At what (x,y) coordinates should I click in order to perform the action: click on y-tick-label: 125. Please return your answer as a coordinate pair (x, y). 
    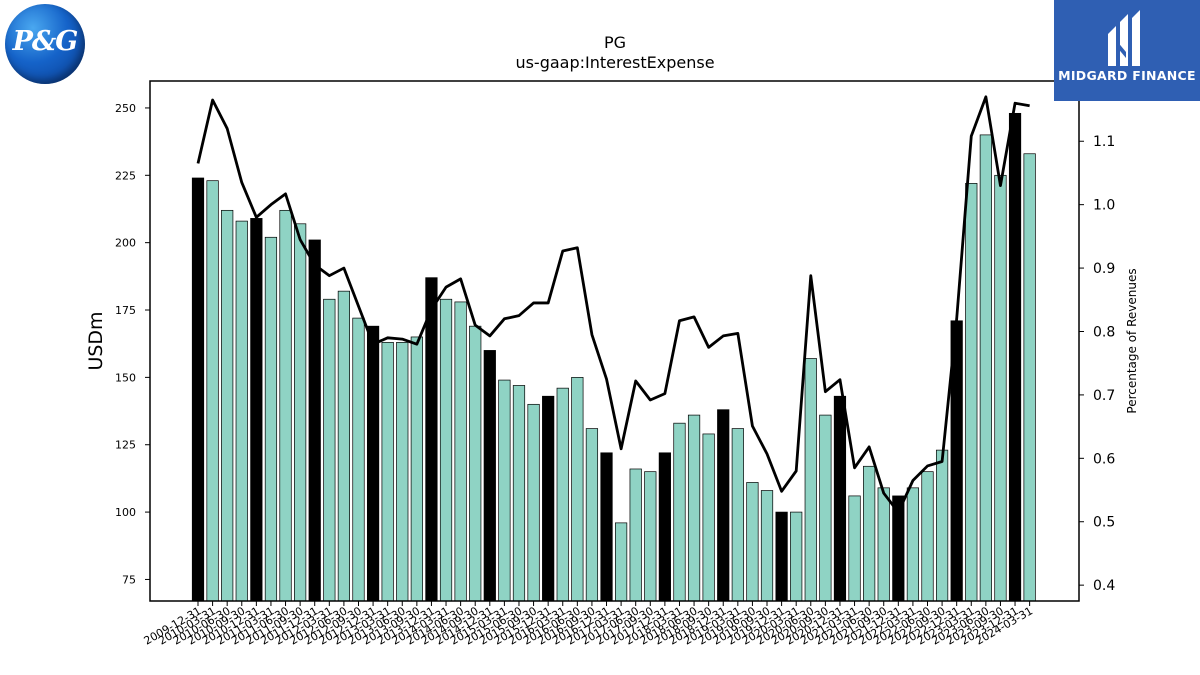
    Looking at the image, I should click on (125, 445).